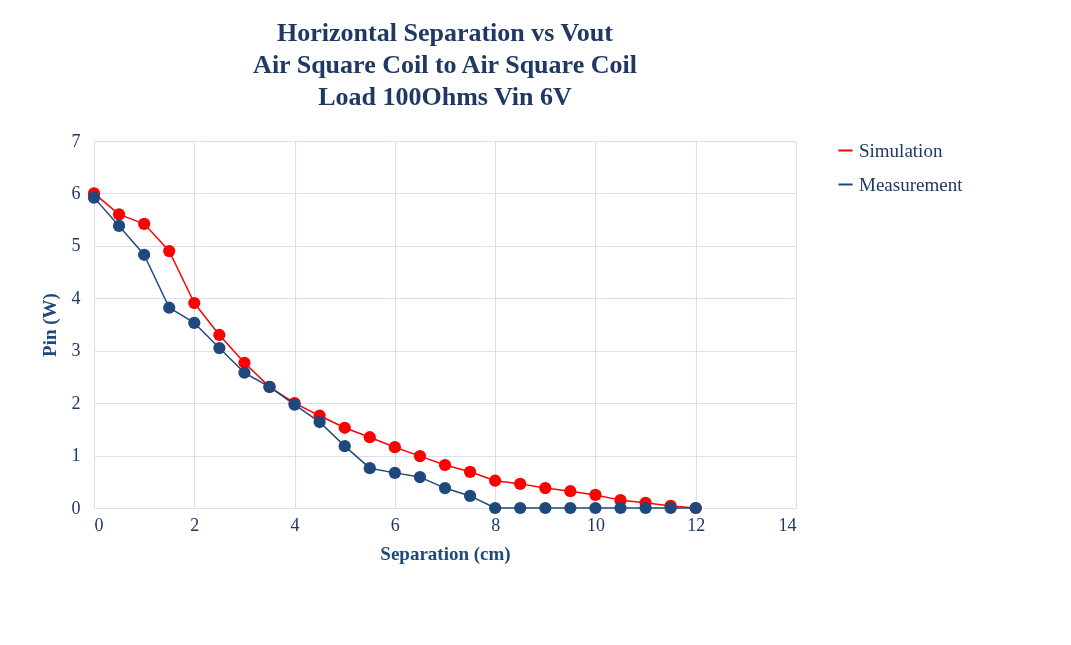 The image size is (1071, 645). What do you see at coordinates (49, 325) in the screenshot?
I see `y-axis-title: Pin (W)` at bounding box center [49, 325].